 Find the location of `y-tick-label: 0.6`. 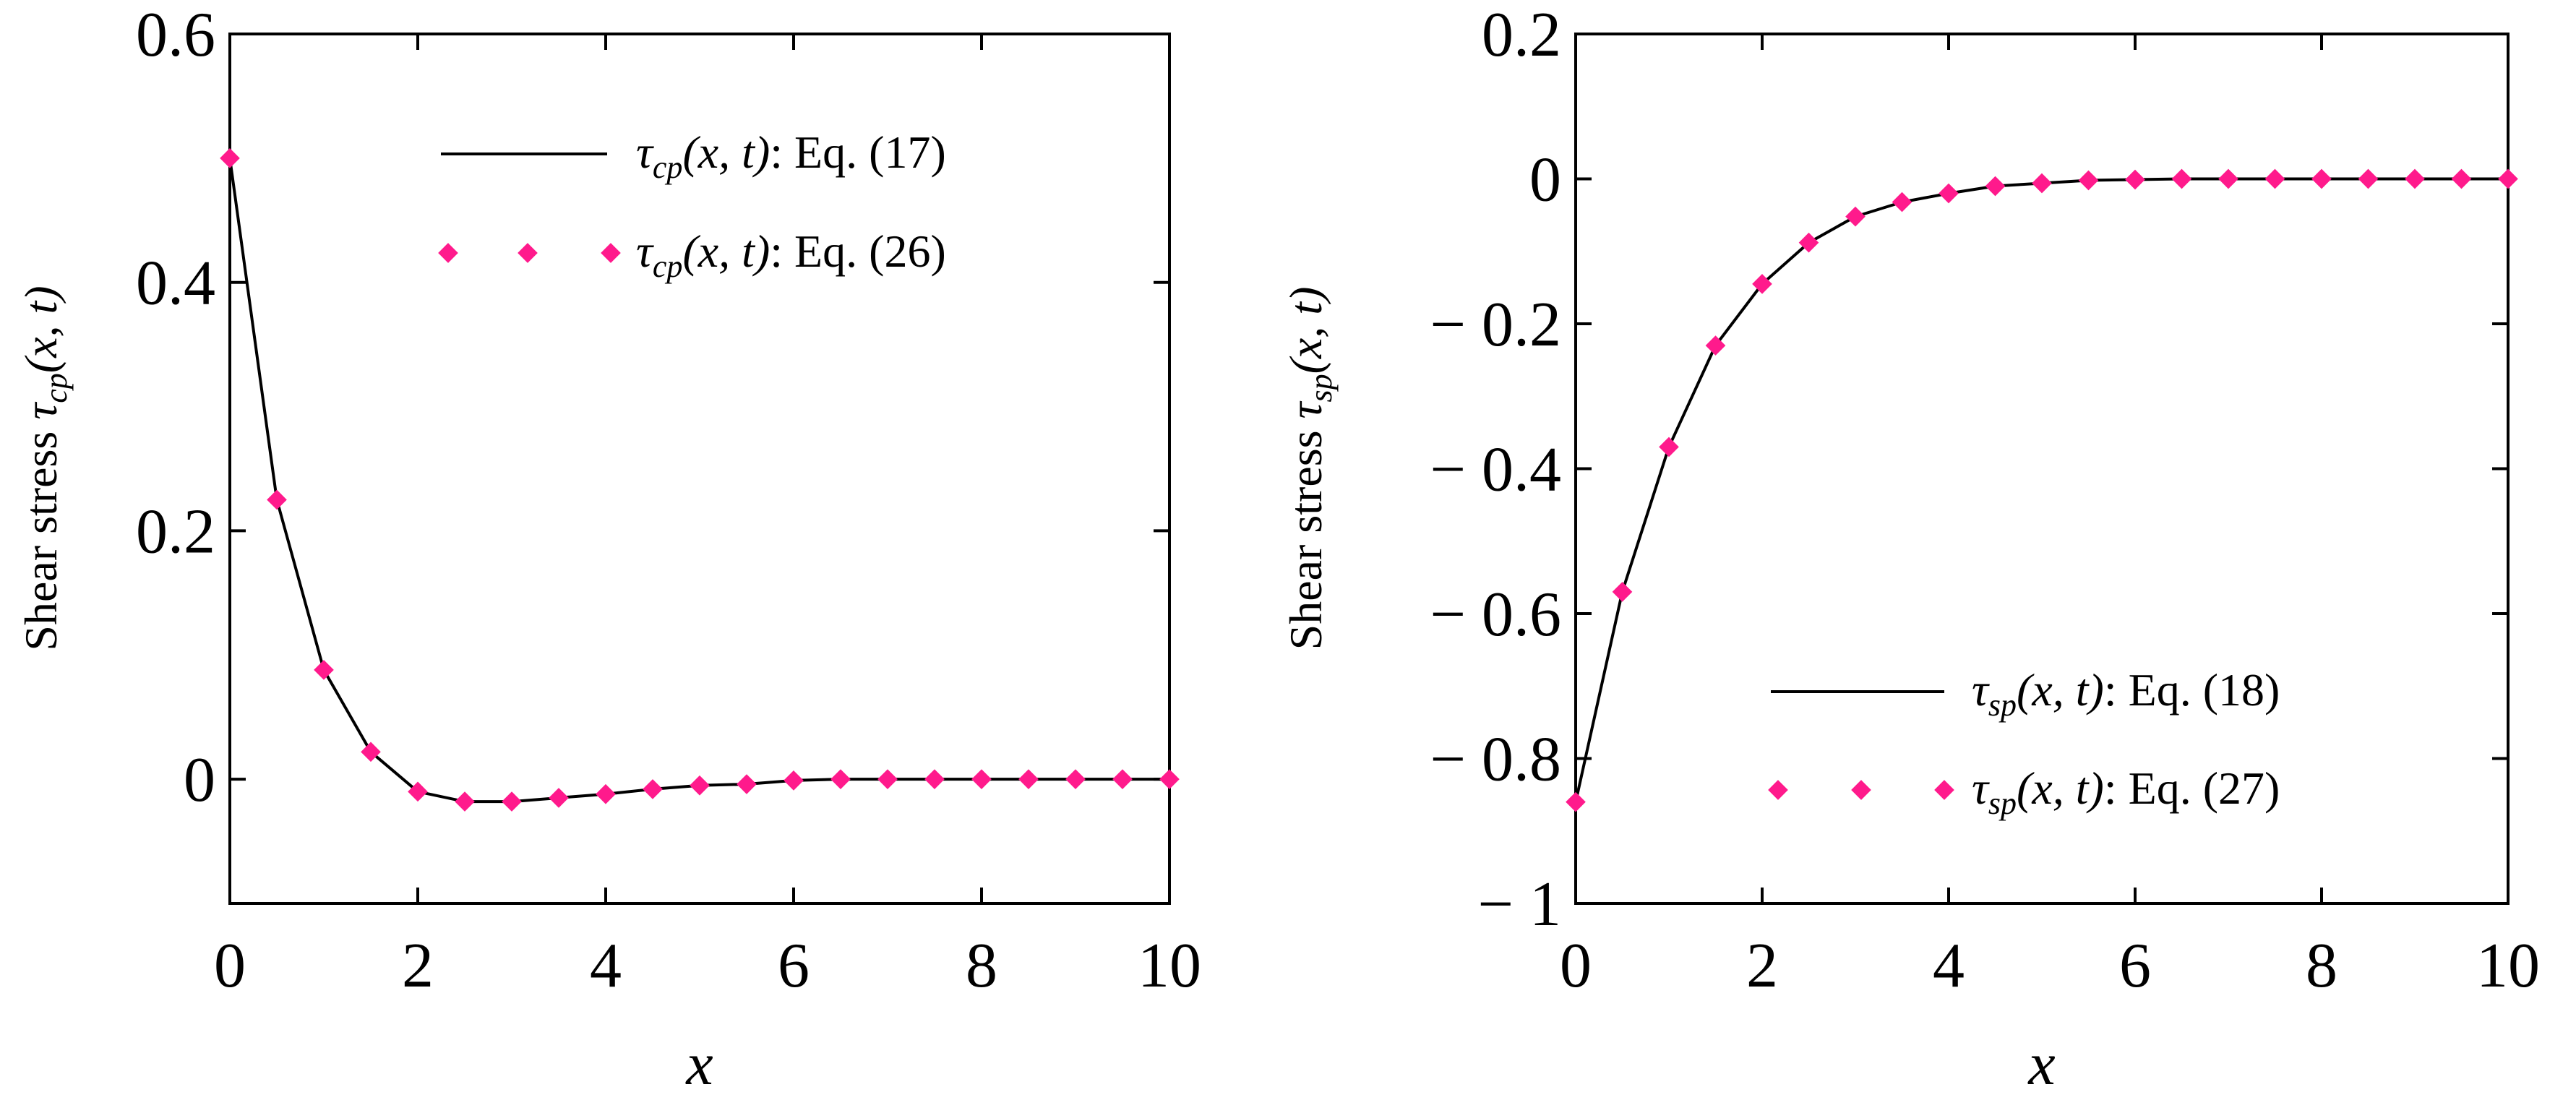

y-tick-label: 0.6 is located at coordinates (176, 35).